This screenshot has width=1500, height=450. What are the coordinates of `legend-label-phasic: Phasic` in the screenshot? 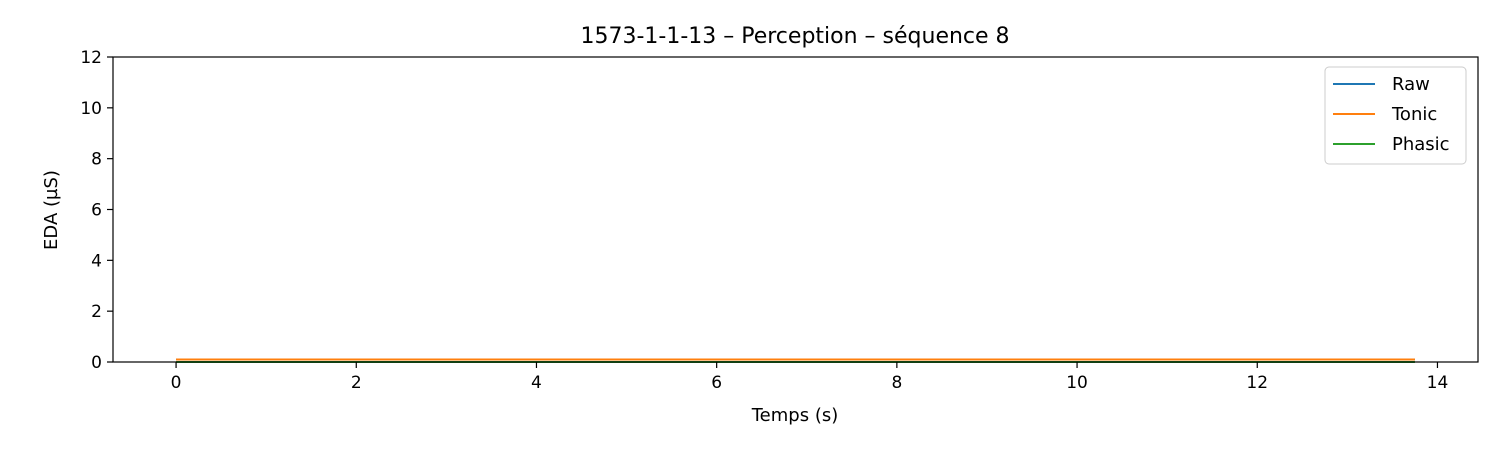 It's located at (1421, 144).